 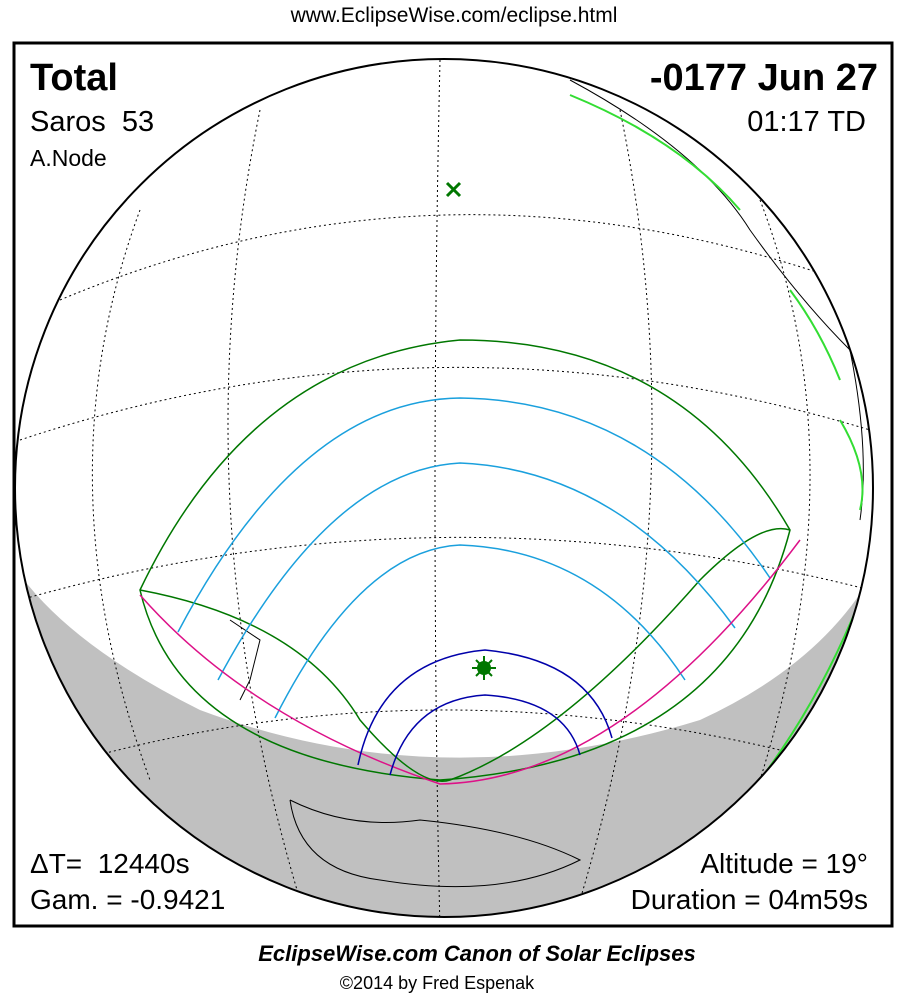 What do you see at coordinates (68, 158) in the screenshot?
I see `node: A.Node` at bounding box center [68, 158].